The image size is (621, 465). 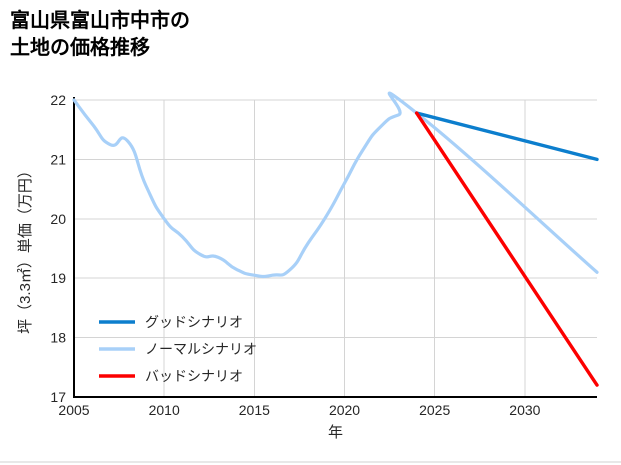 I want to click on y-tick-label: 22, so click(x=58, y=100).